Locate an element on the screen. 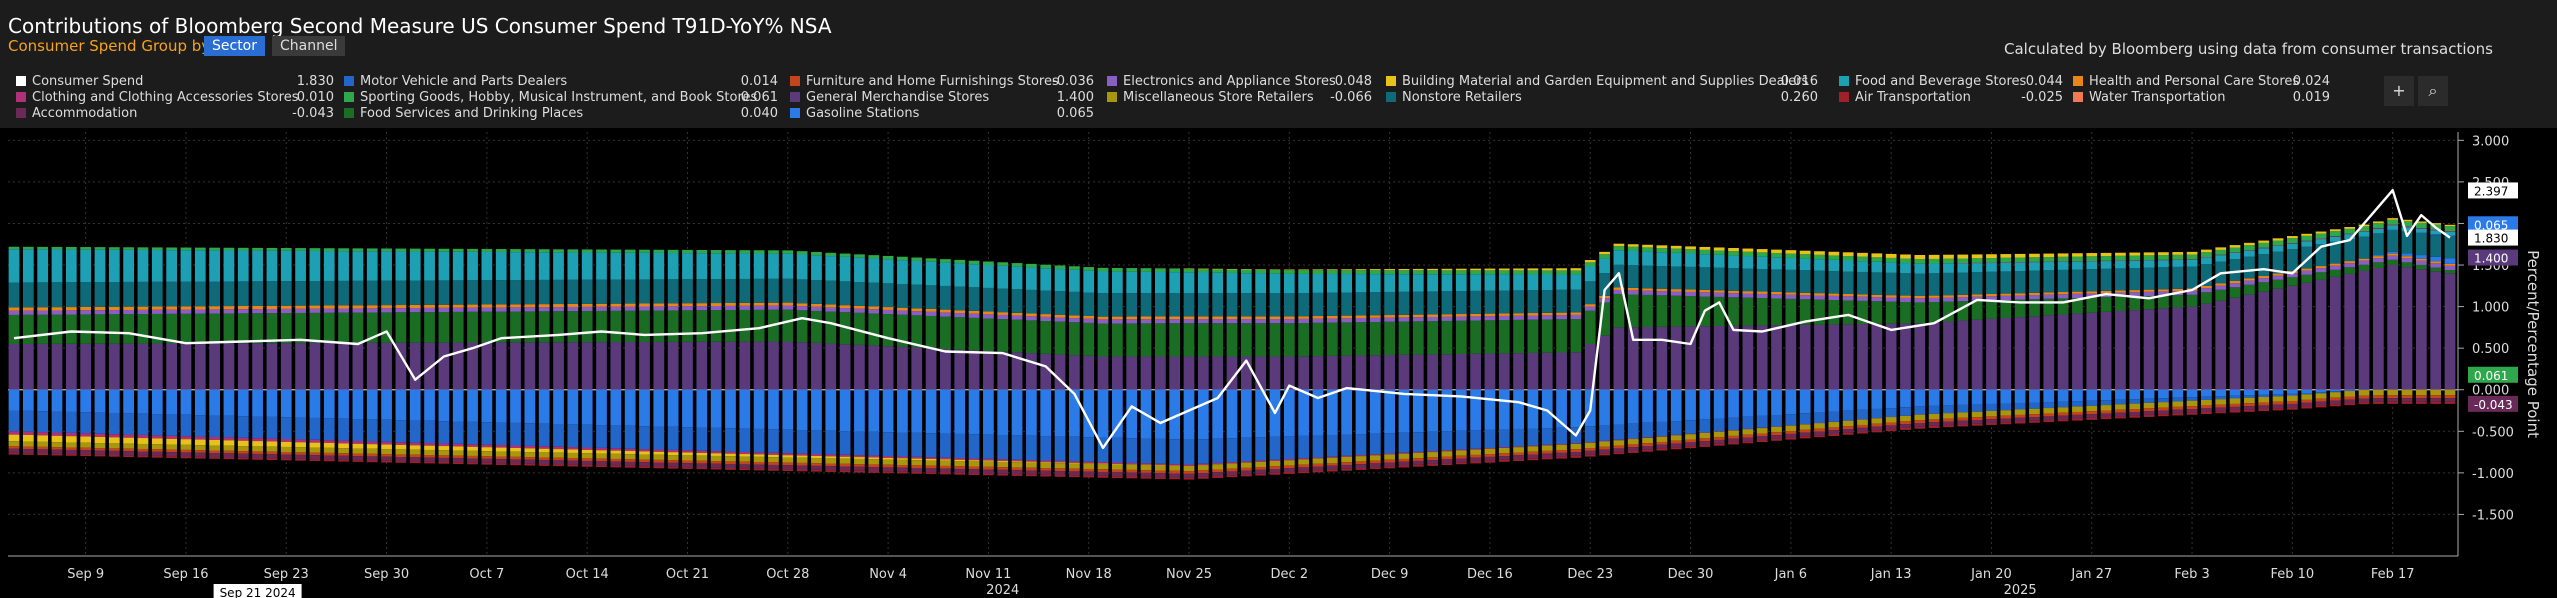 Image resolution: width=2557 pixels, height=598 pixels. x-tick-label: Sep 23 is located at coordinates (286, 574).